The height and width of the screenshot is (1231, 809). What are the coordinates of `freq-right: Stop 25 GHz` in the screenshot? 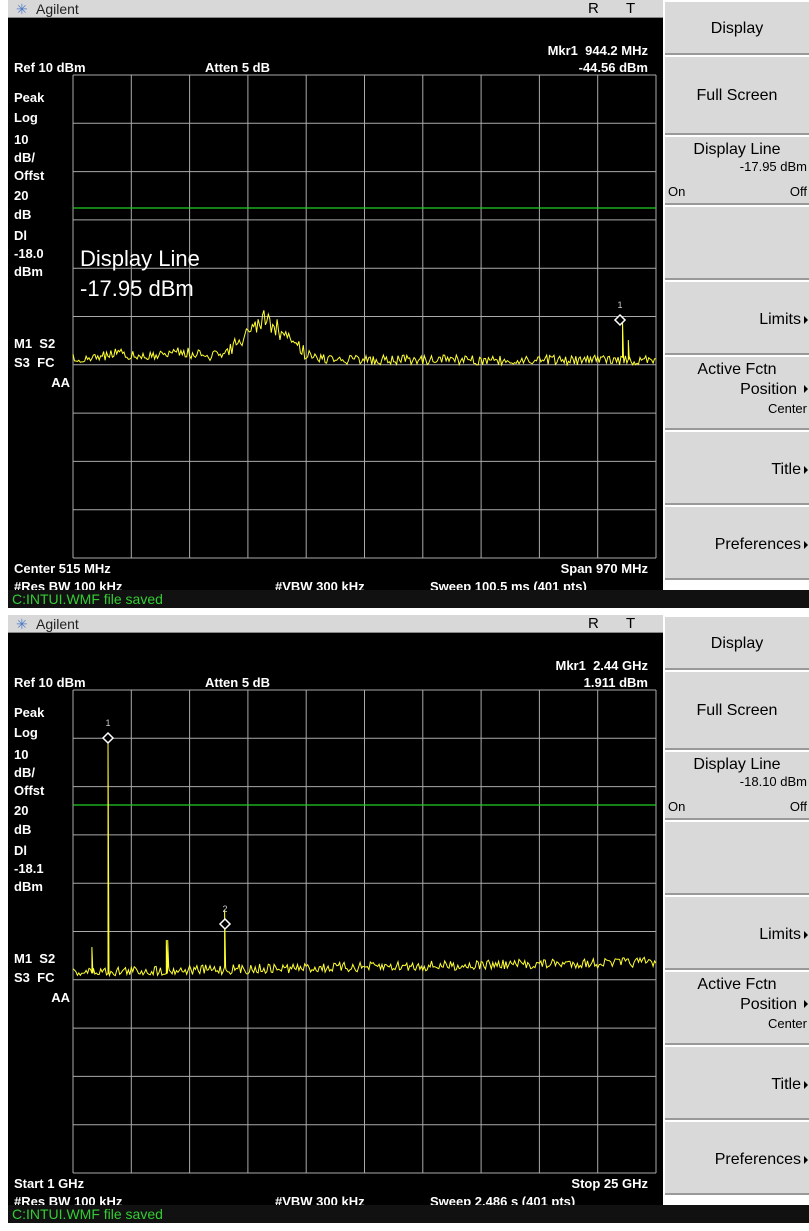 It's located at (609, 1183).